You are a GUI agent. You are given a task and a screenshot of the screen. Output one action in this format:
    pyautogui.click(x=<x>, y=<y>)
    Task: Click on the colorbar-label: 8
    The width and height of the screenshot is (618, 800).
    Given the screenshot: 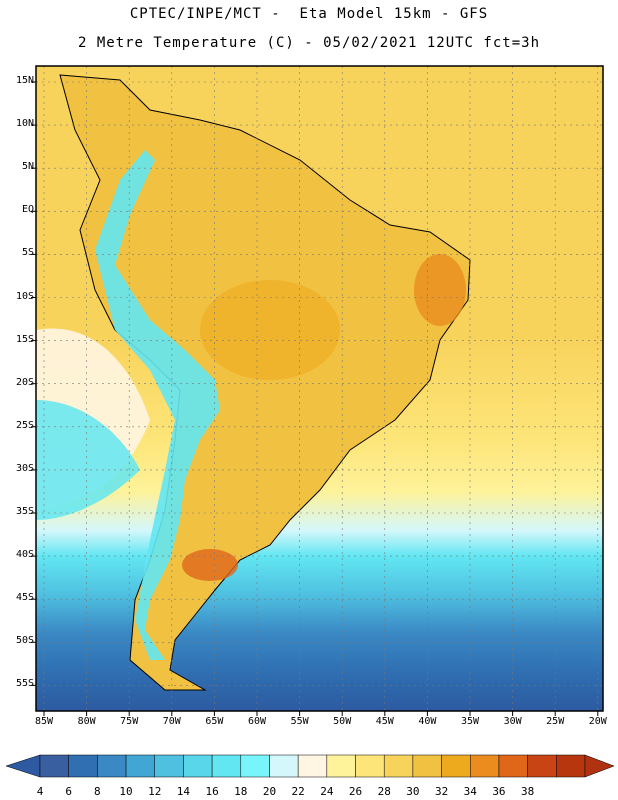 What is the action you would take?
    pyautogui.click(x=97, y=791)
    